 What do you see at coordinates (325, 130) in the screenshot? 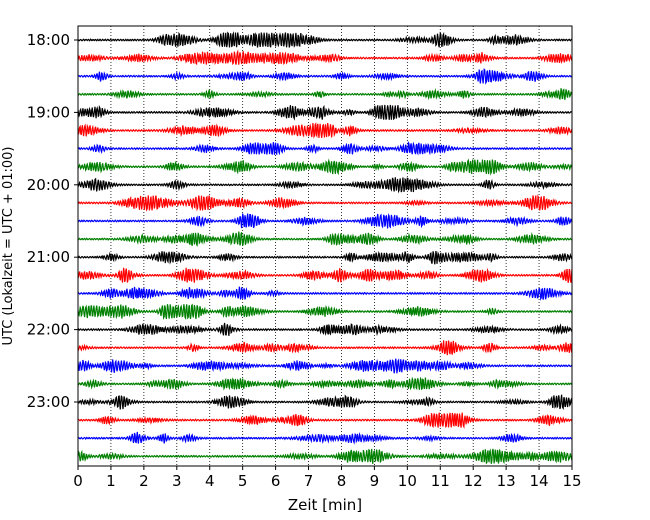
I see `trace-line-1915` at bounding box center [325, 130].